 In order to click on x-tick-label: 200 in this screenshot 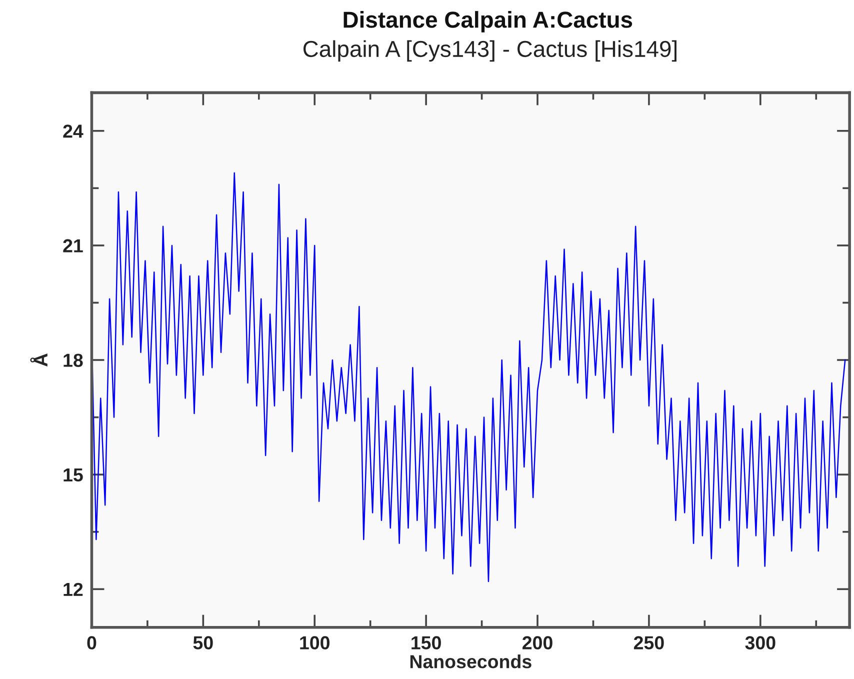, I will do `click(537, 643)`.